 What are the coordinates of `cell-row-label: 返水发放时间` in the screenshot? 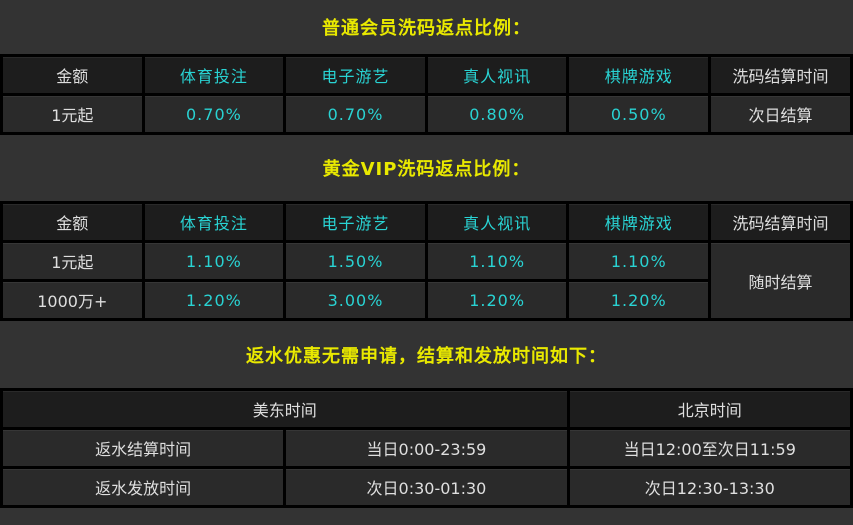 It's located at (143, 487).